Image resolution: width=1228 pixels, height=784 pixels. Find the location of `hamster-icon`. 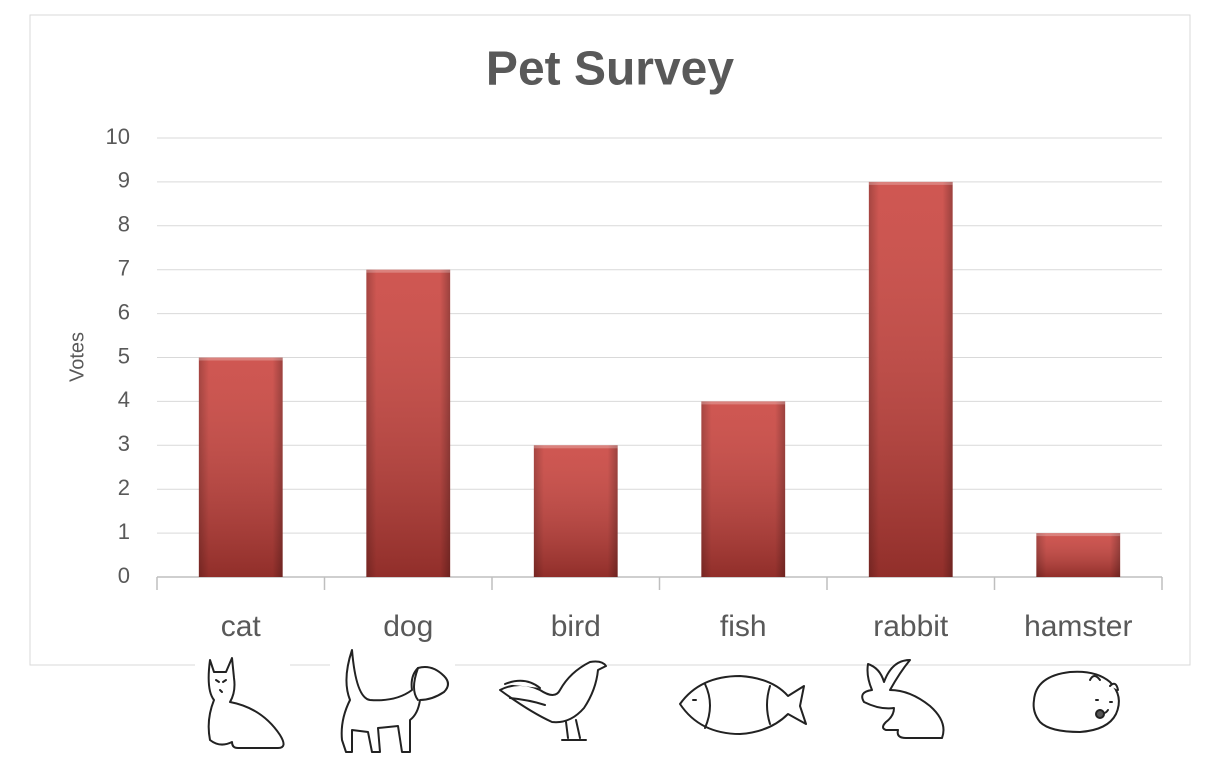

hamster-icon is located at coordinates (1076, 701).